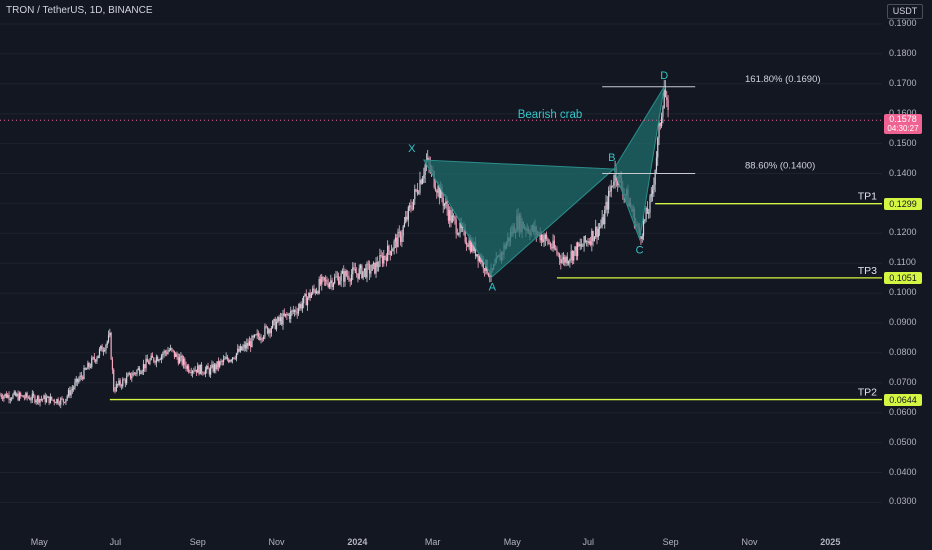  What do you see at coordinates (903, 322) in the screenshot?
I see `y-tick-label: 0.0900` at bounding box center [903, 322].